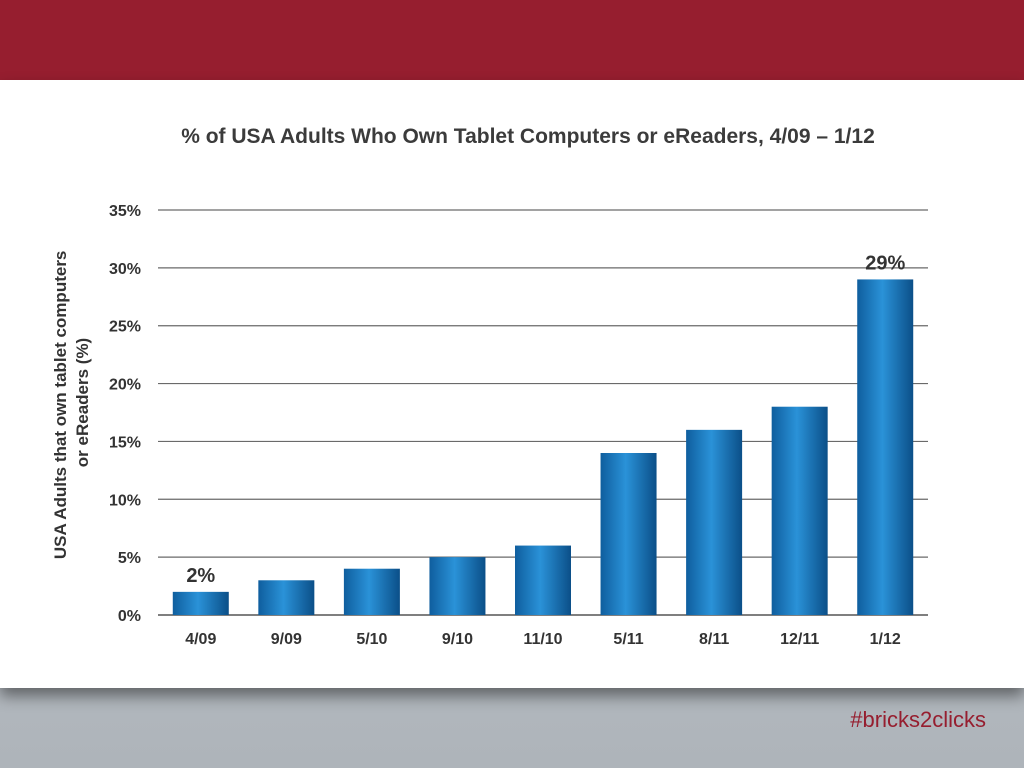  Describe the element at coordinates (628, 639) in the screenshot. I see `x-tick-label: 5/11` at that location.